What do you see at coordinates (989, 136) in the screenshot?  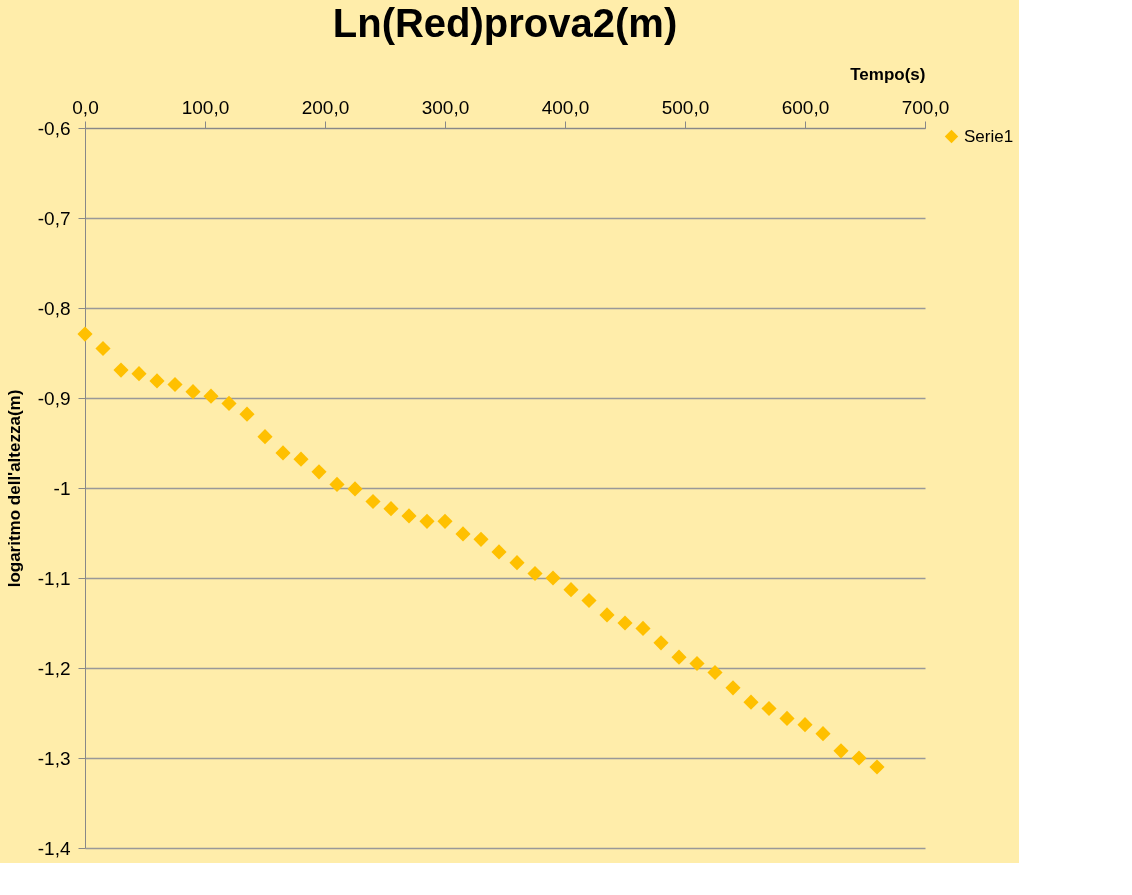 I see `legend-label: Serie1` at bounding box center [989, 136].